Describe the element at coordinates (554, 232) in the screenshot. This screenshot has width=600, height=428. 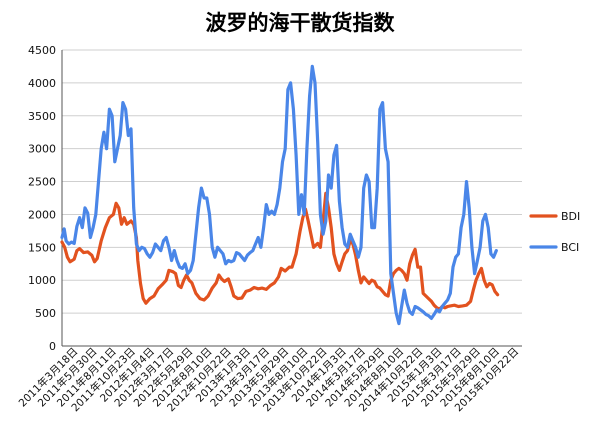
I see `legend: BDI BCI` at that location.